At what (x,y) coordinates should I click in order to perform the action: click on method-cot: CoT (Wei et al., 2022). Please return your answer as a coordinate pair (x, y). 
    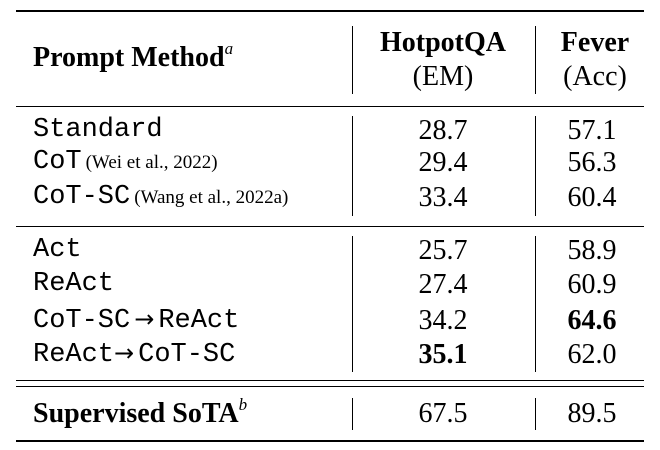
    Looking at the image, I should click on (125, 162).